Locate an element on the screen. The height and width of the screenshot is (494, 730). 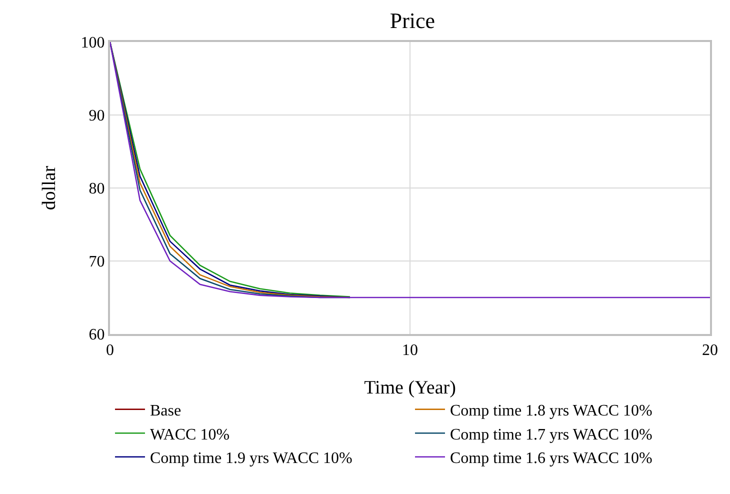
x-tick-label: 10 is located at coordinates (410, 351).